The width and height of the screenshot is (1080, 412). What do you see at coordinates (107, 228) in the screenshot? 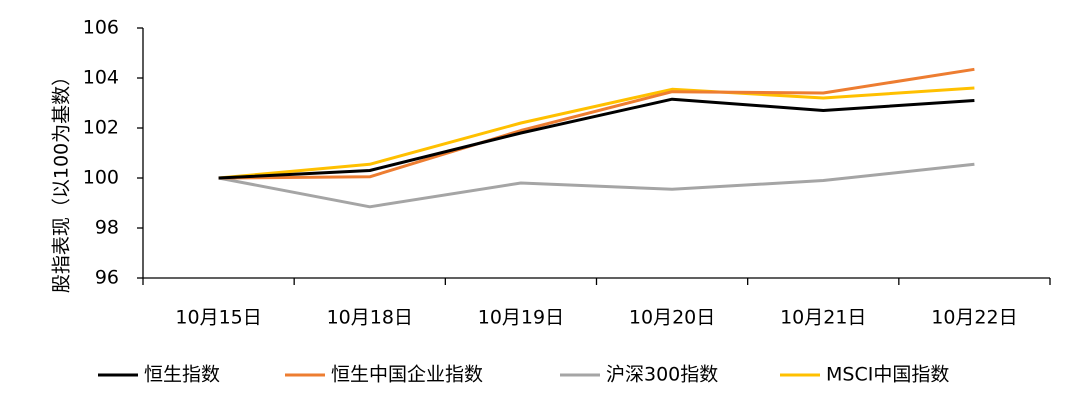
I see `y-tick-label: 98` at bounding box center [107, 228].